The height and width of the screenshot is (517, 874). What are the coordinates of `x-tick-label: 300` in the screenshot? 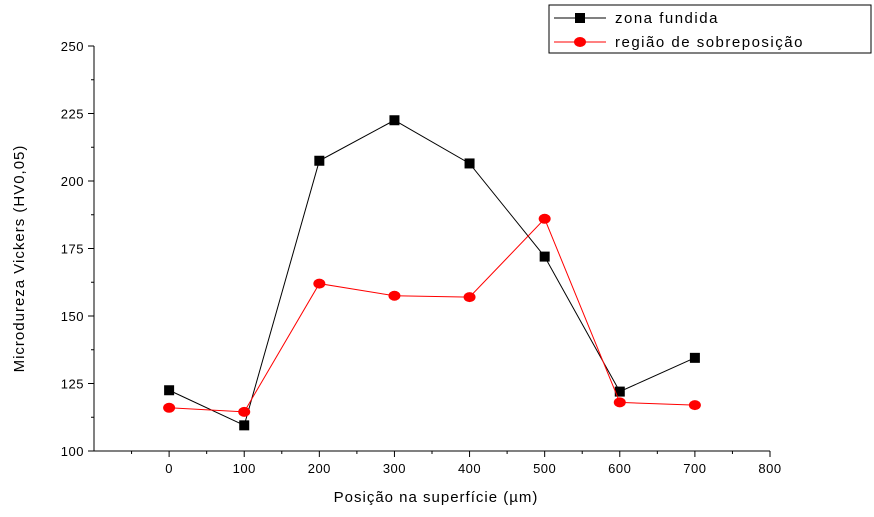 It's located at (394, 468).